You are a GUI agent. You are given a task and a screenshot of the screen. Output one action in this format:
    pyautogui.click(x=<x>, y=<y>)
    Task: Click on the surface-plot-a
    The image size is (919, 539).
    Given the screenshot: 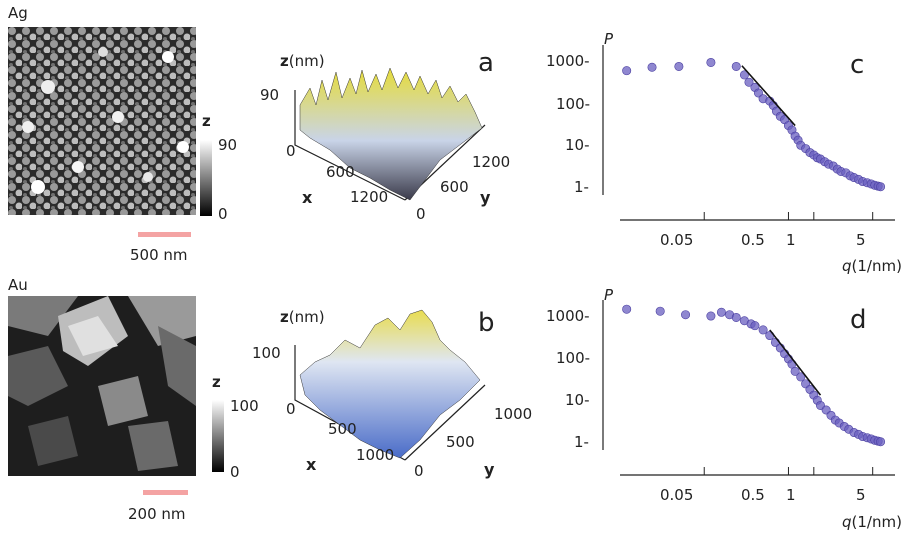 What is the action you would take?
    pyautogui.click(x=390, y=134)
    